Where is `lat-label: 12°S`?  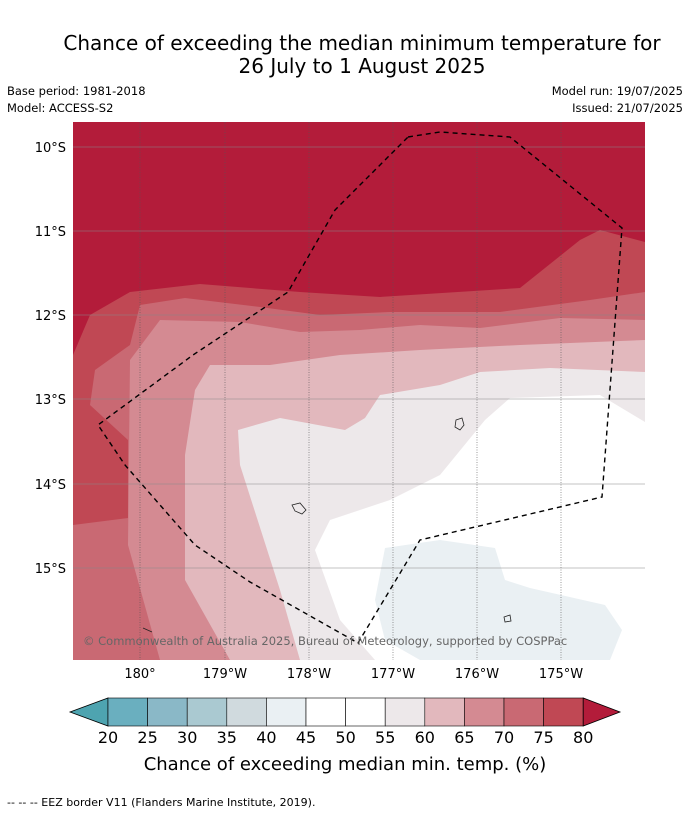
lat-label: 12°S is located at coordinates (50, 316).